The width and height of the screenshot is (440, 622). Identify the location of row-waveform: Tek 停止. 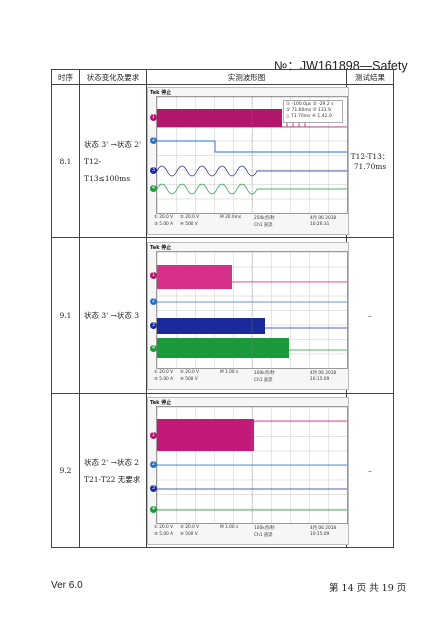
(247, 161).